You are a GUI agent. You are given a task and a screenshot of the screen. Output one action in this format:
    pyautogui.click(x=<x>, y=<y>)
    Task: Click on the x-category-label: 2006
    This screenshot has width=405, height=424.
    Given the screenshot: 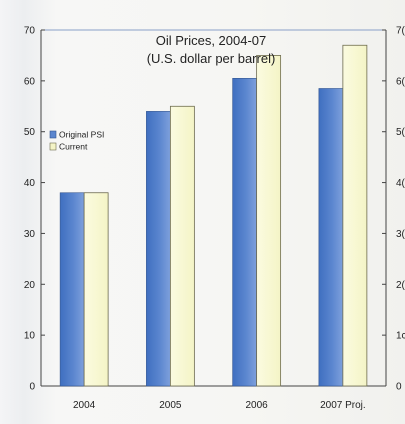 What is the action you would take?
    pyautogui.click(x=257, y=405)
    